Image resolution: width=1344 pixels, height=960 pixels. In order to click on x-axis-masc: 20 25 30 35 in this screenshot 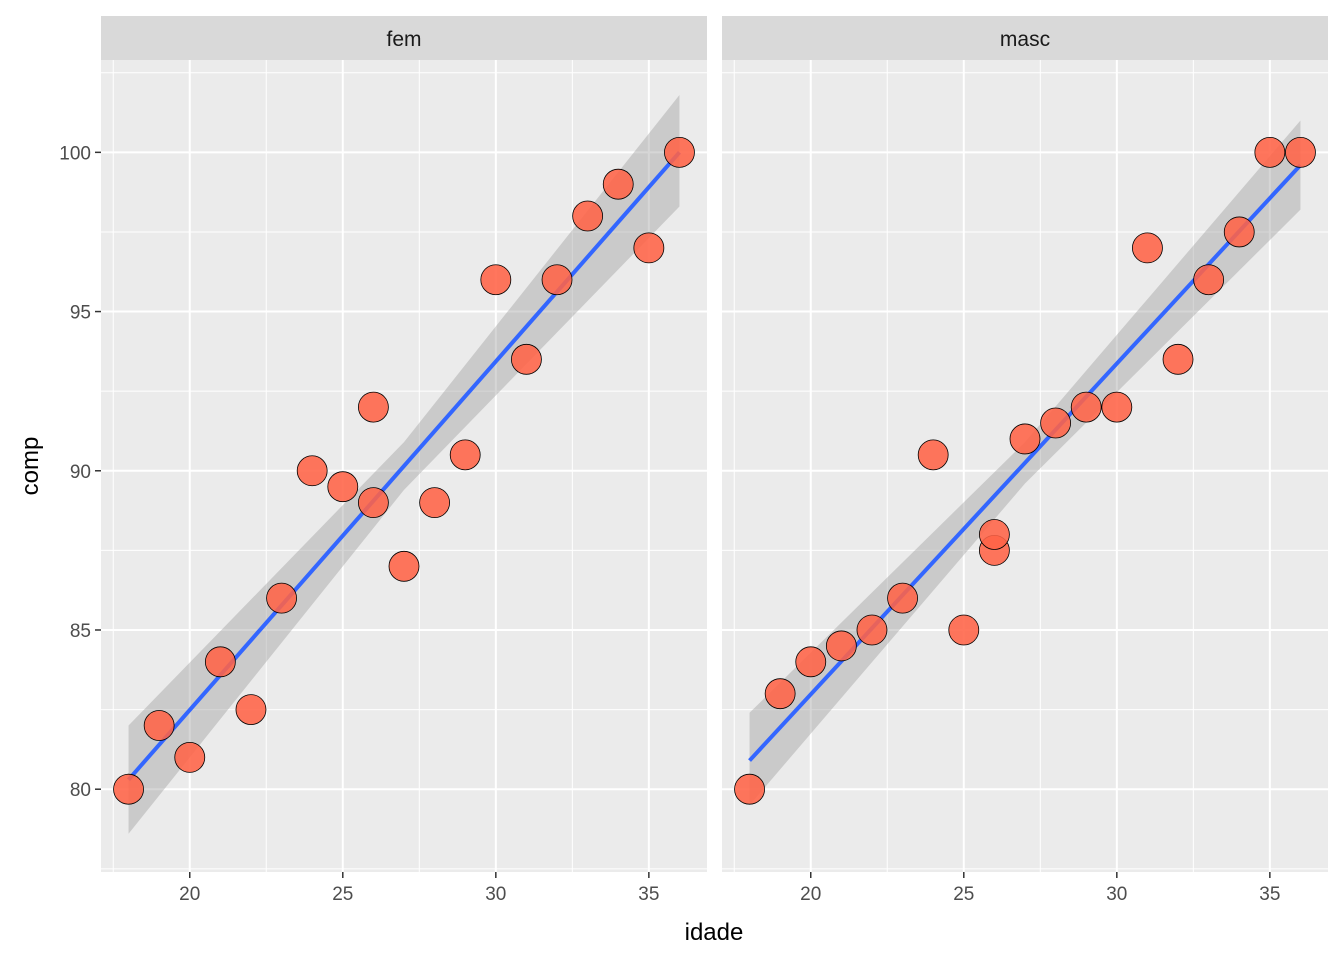, I will do `click(1040, 888)`.